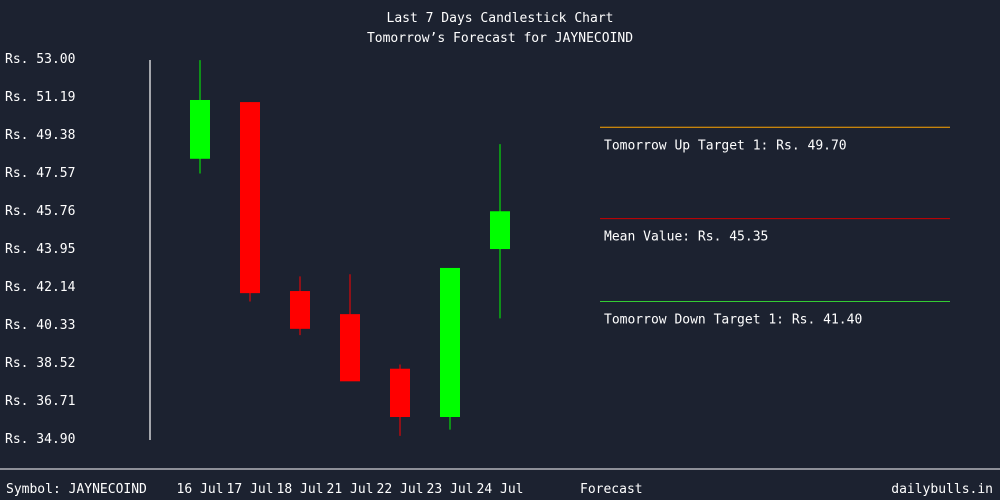 The image size is (1000, 500). What do you see at coordinates (686, 237) in the screenshot?
I see `forecast-mean-label: Mean Value: Rs. 45.35` at bounding box center [686, 237].